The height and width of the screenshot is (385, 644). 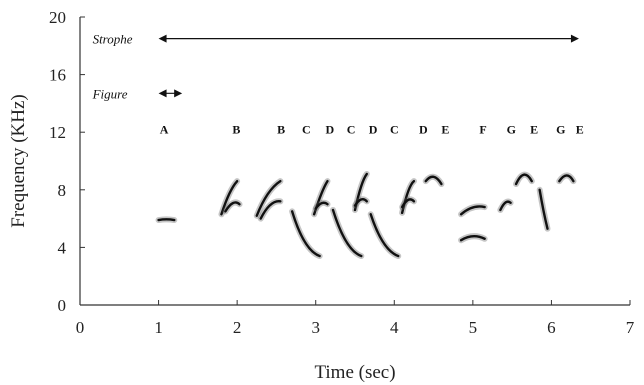 What do you see at coordinates (57, 132) in the screenshot?
I see `y-tick-label: 12` at bounding box center [57, 132].